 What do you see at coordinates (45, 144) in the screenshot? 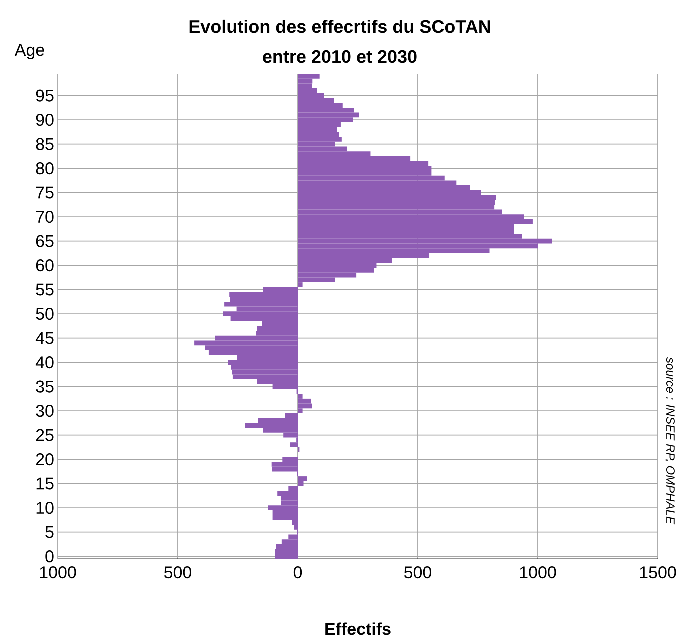
I see `y-tick-label: 85` at bounding box center [45, 144].